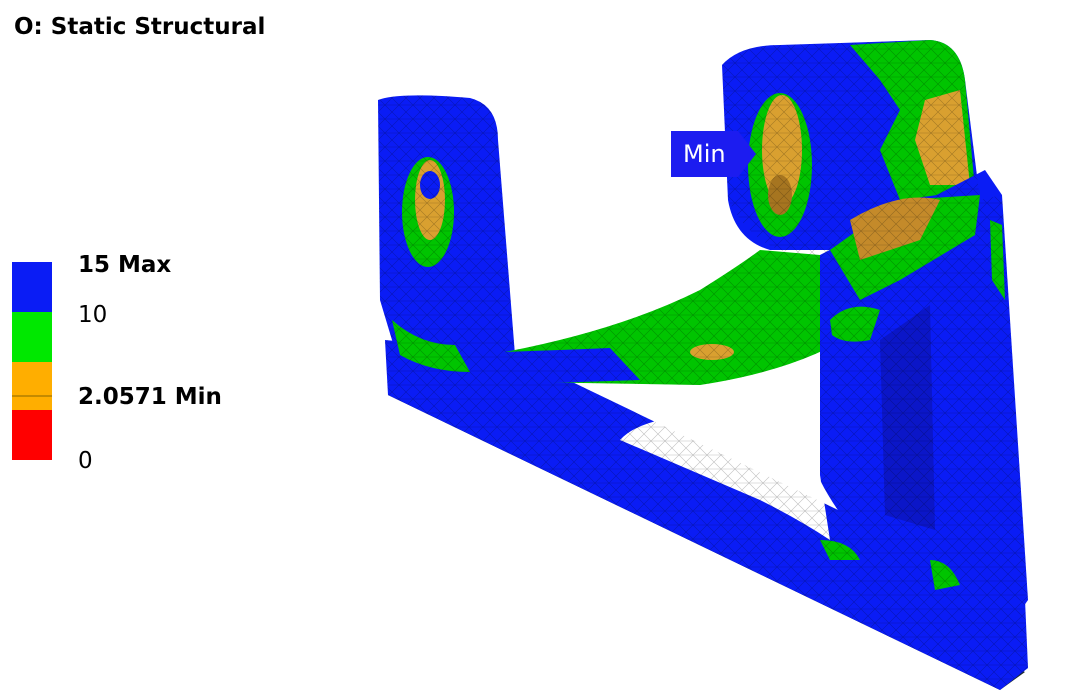 The image size is (1067, 697). What do you see at coordinates (32, 386) in the screenshot?
I see `legend-band-min` at bounding box center [32, 386].